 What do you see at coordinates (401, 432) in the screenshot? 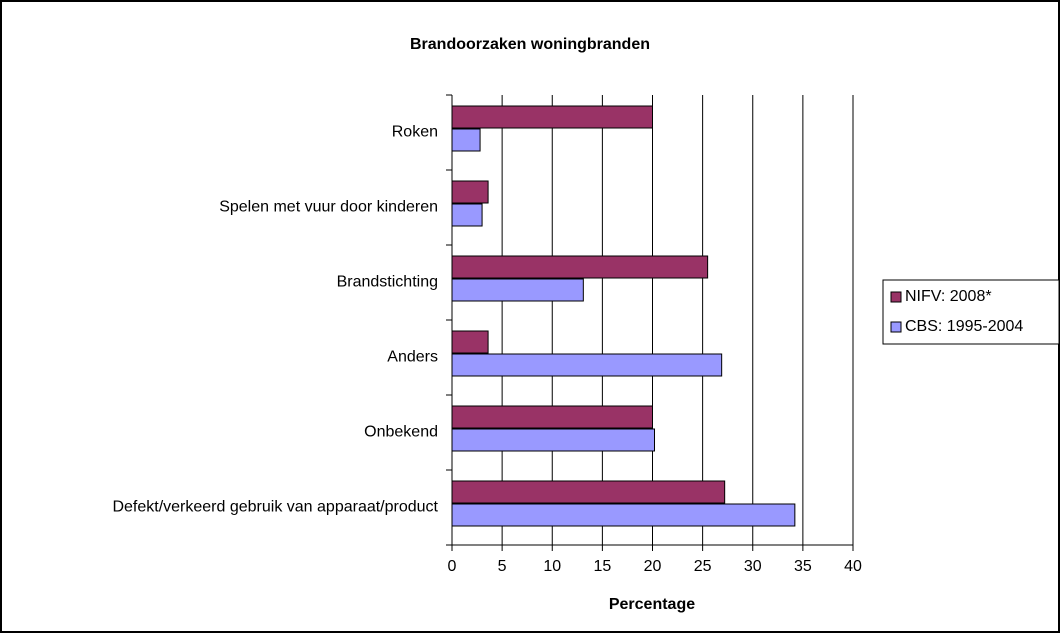
I see `y-tick-label: Onbekend` at bounding box center [401, 432].